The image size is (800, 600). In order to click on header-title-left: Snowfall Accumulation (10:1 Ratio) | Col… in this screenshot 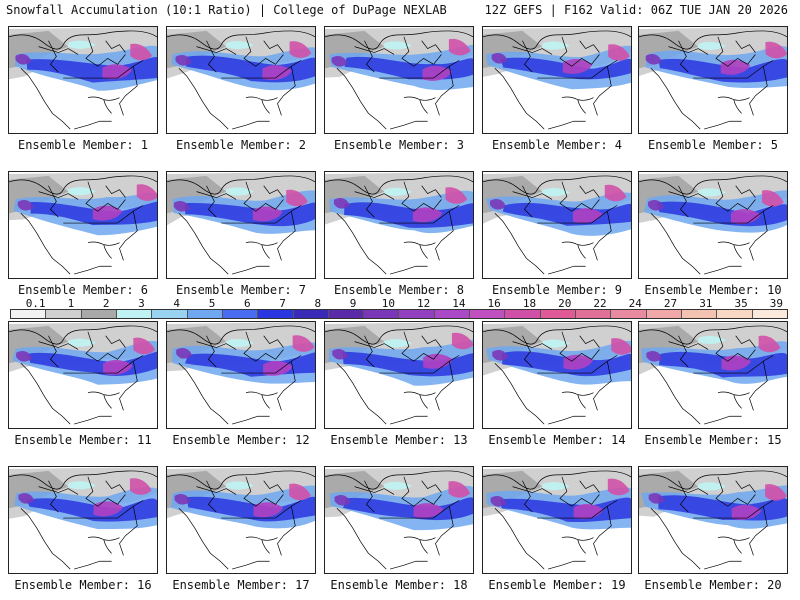, I will do `click(226, 10)`.